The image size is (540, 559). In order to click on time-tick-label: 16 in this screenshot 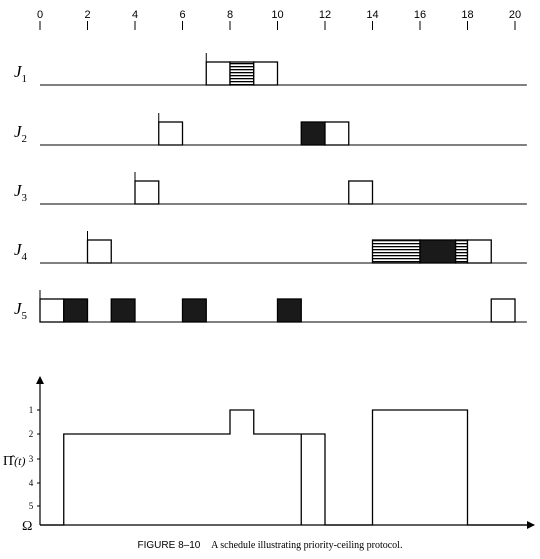, I will do `click(420, 15)`.